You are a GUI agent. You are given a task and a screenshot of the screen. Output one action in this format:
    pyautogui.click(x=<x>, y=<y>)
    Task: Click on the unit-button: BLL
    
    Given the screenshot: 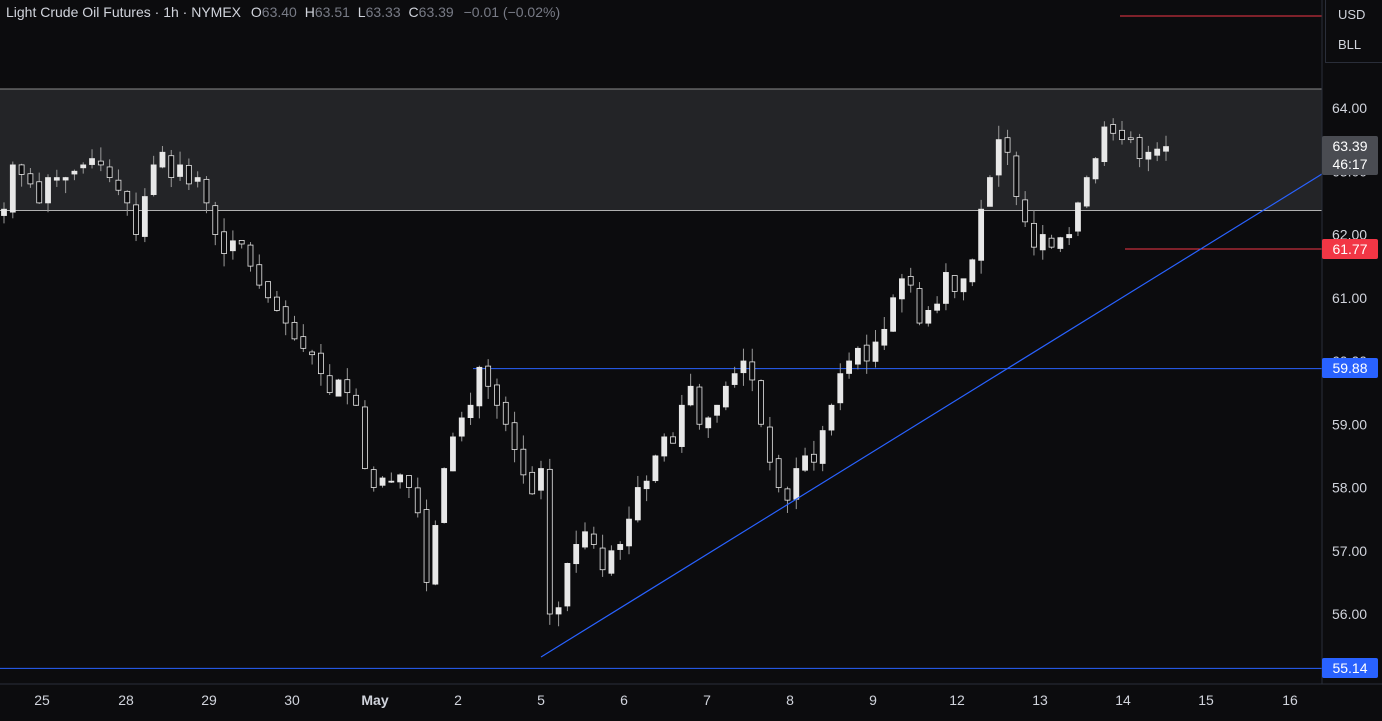 What is the action you would take?
    pyautogui.click(x=1350, y=44)
    